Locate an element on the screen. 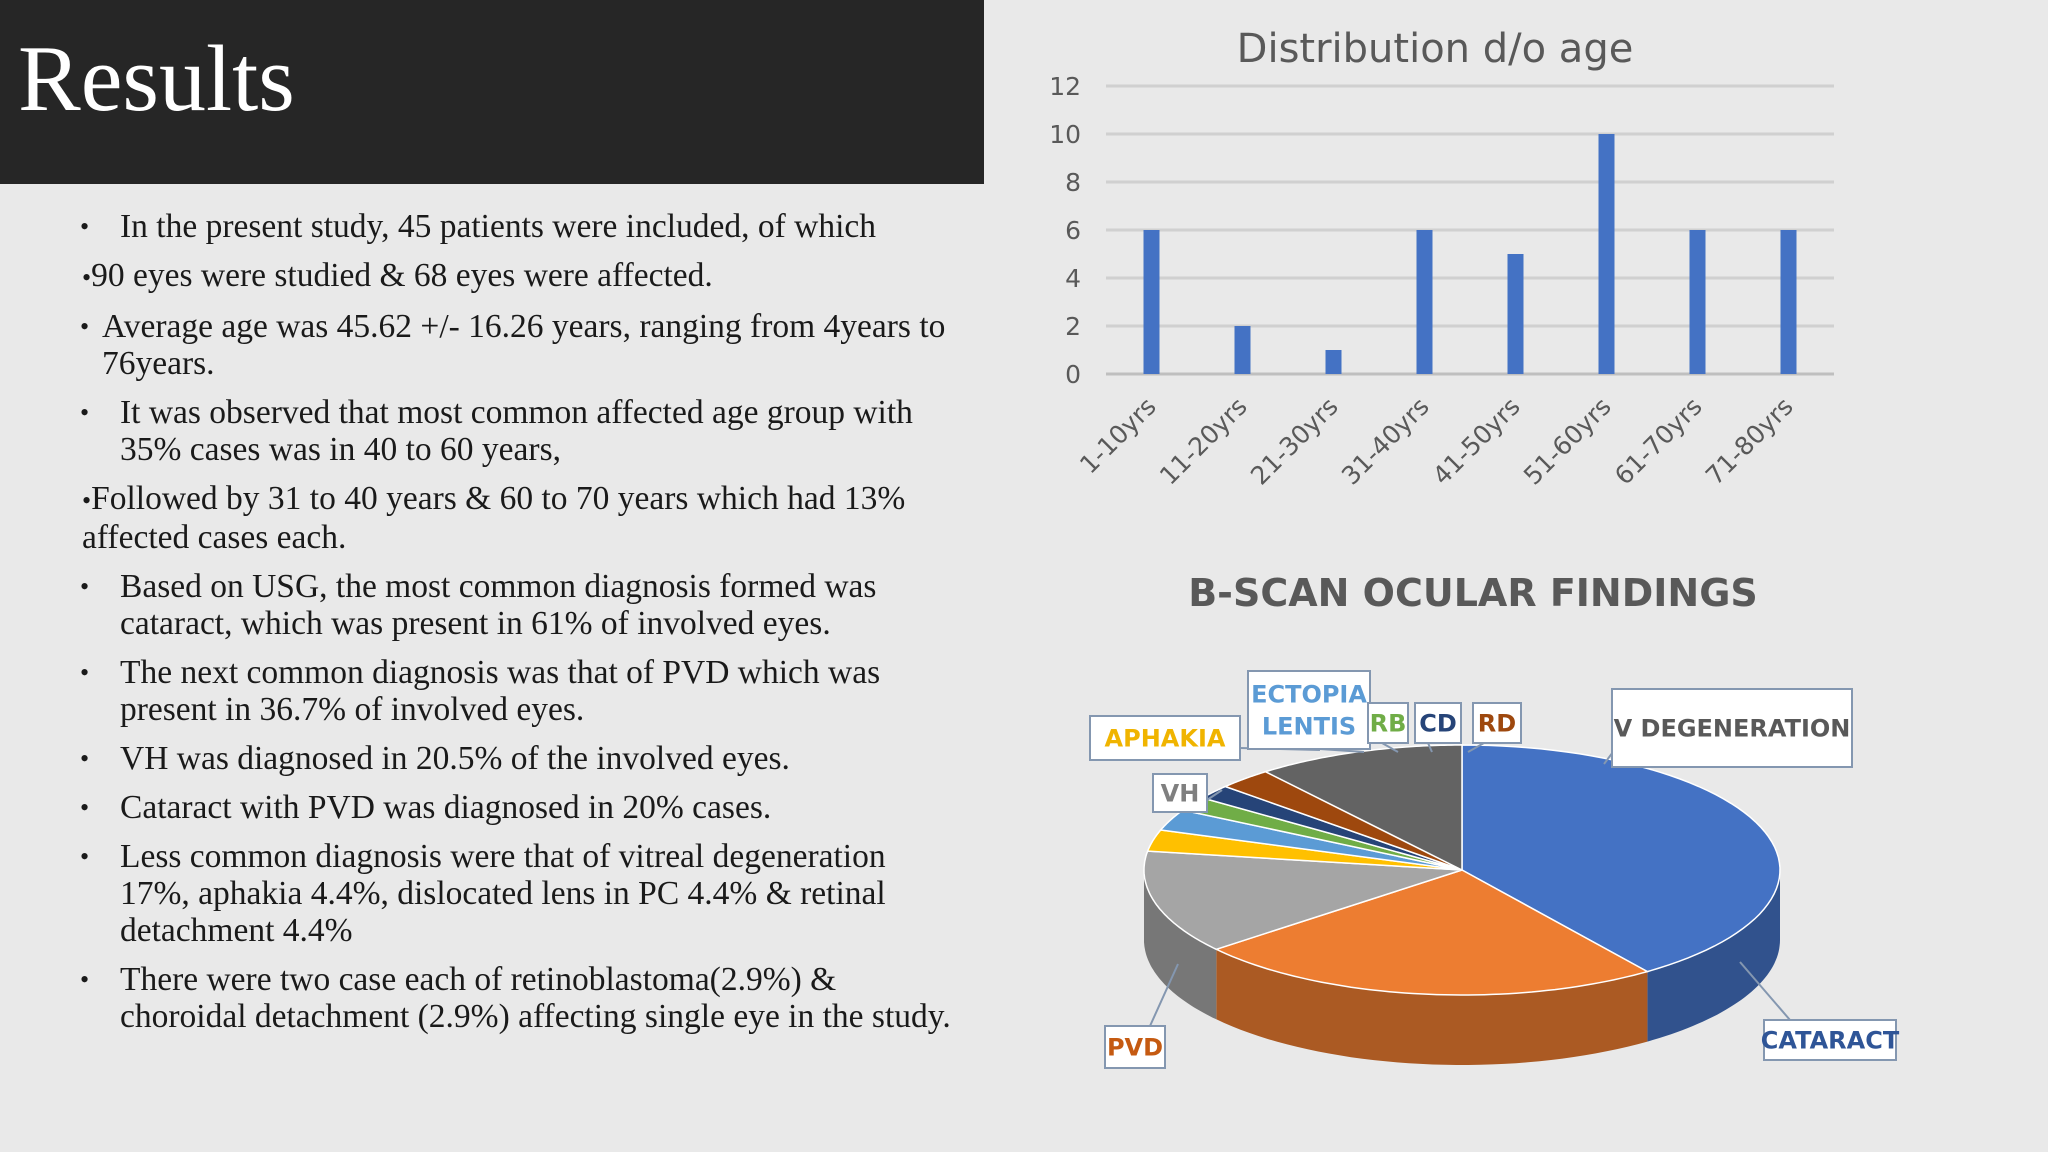 This screenshot has height=1152, width=2048. pie-top is located at coordinates (1462, 870).